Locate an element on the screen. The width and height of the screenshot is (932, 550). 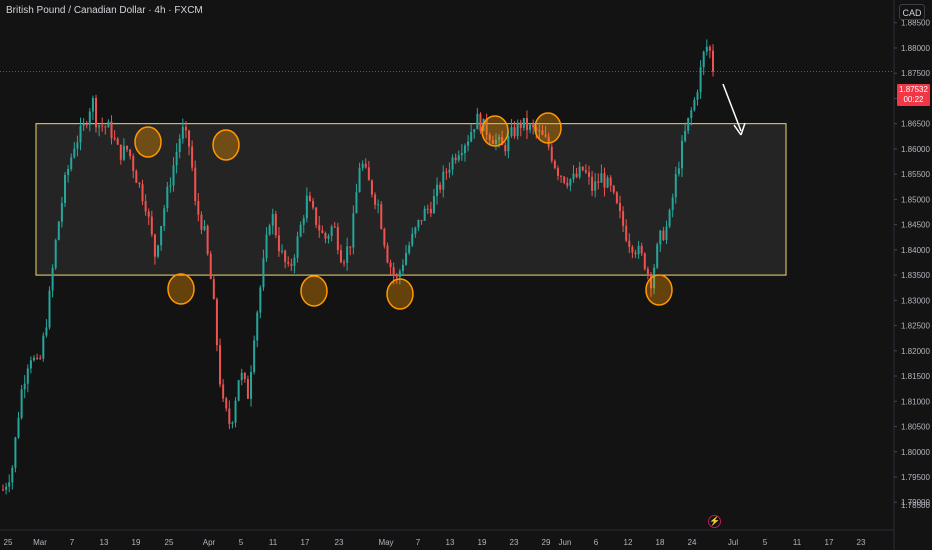
price-tick-label: 1.83000 is located at coordinates (915, 300).